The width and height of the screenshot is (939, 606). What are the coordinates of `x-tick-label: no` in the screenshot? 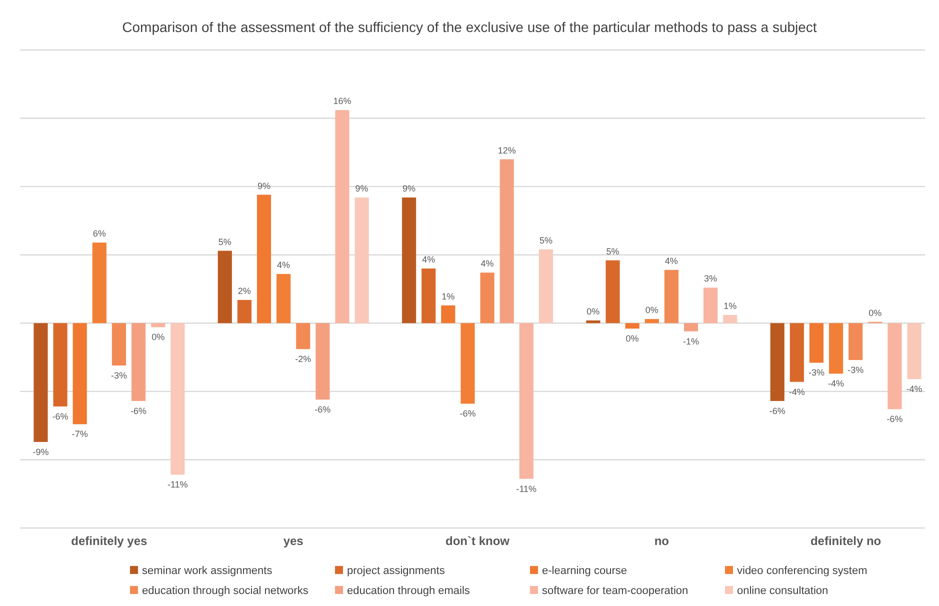 It's located at (661, 541).